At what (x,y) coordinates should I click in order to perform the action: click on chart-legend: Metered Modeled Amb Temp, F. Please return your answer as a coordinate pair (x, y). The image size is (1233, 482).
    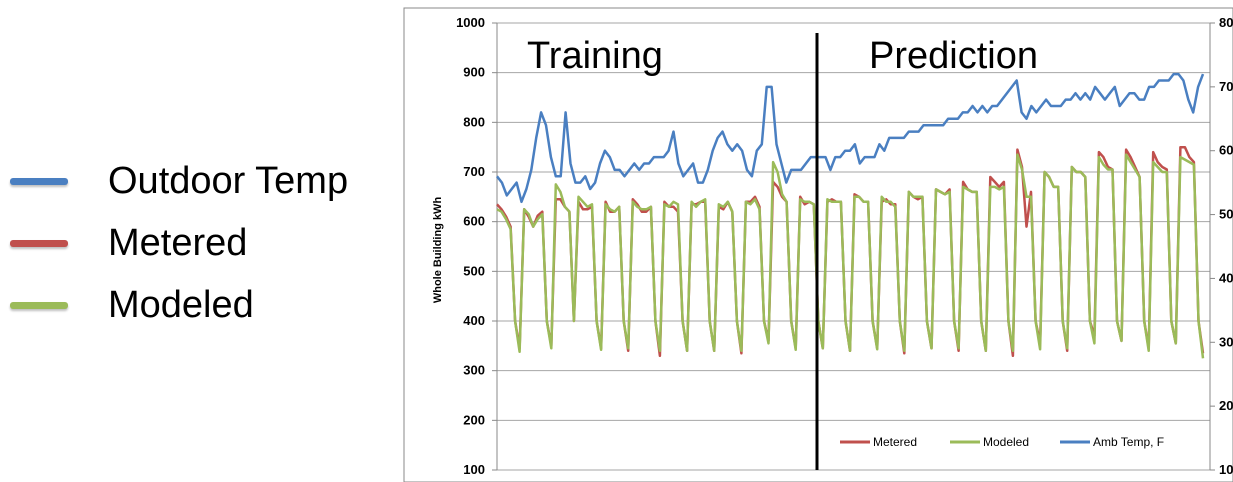
    Looking at the image, I should click on (1014, 443).